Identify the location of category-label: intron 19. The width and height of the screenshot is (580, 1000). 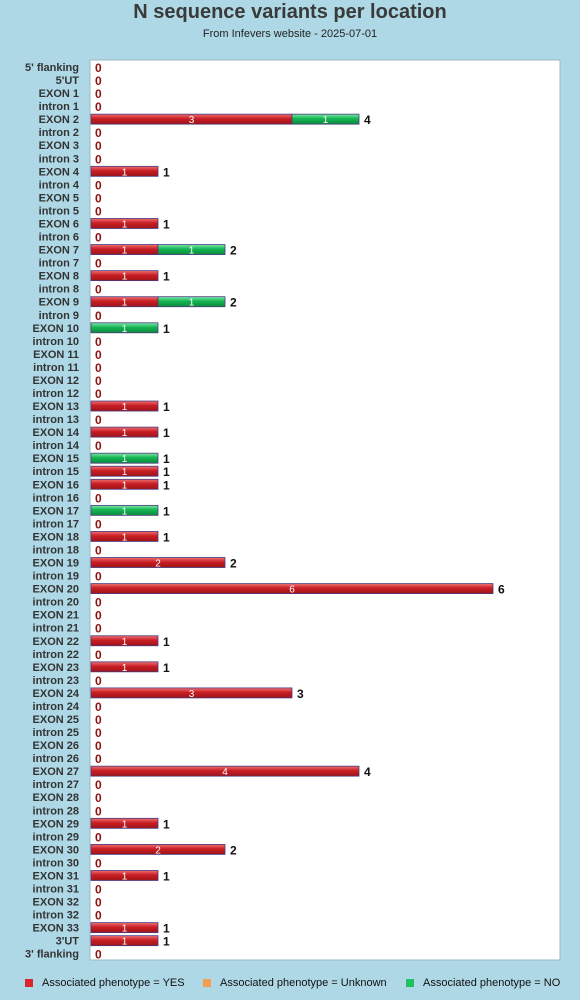
(56, 577).